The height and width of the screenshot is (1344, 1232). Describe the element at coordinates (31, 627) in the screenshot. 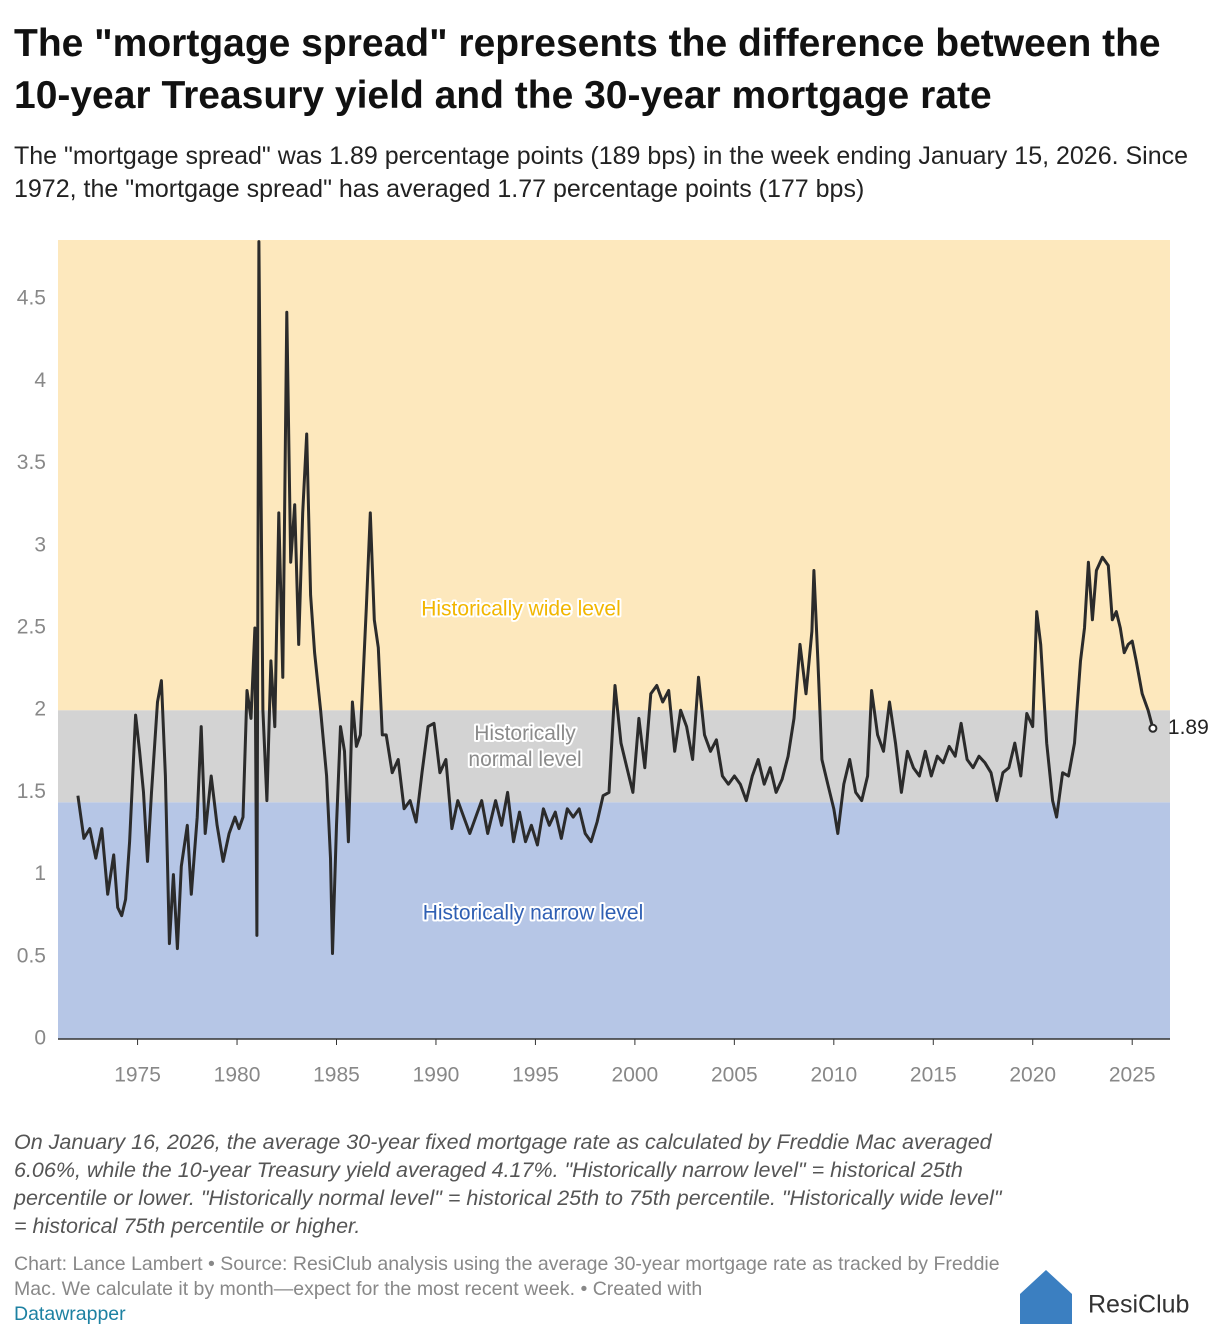

I see `y-tick-label: 2.5` at that location.